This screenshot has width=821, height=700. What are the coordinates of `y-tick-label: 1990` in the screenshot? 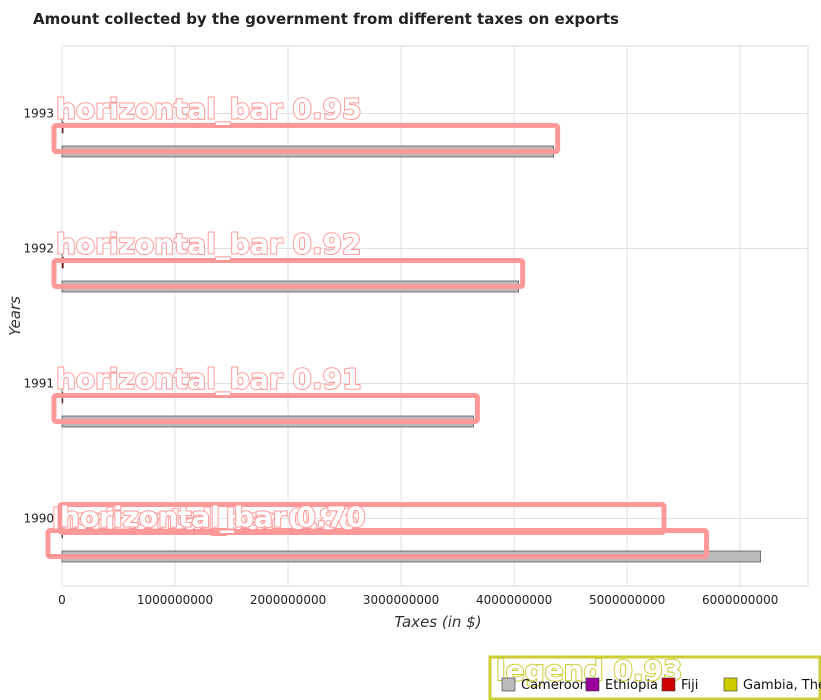 It's located at (38, 519).